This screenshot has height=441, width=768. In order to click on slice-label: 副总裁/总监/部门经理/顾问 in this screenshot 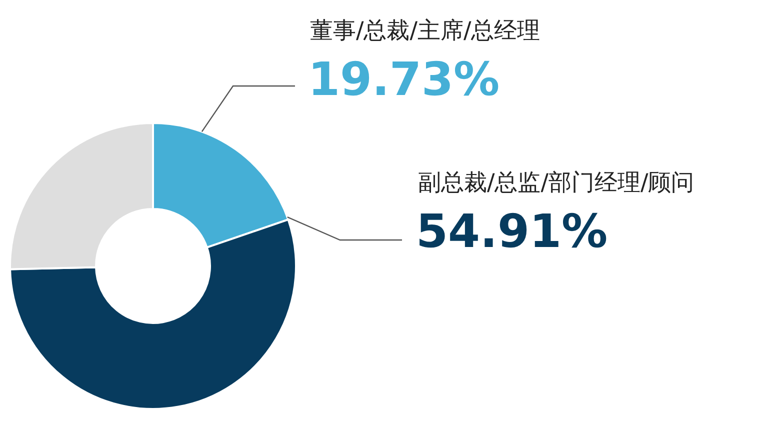, I will do `click(556, 183)`.